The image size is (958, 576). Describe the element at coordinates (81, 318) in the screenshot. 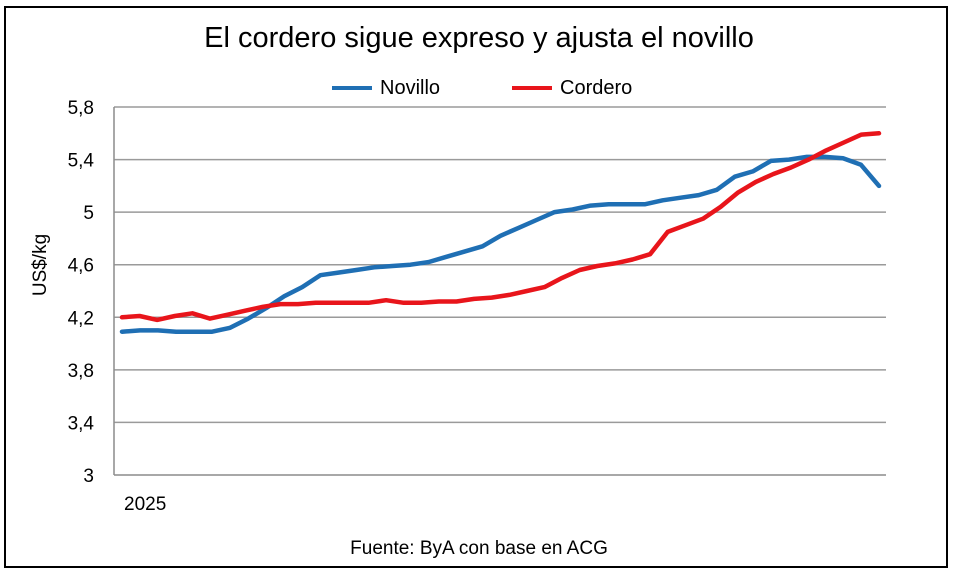

I see `y-tick-label: 4,2` at that location.